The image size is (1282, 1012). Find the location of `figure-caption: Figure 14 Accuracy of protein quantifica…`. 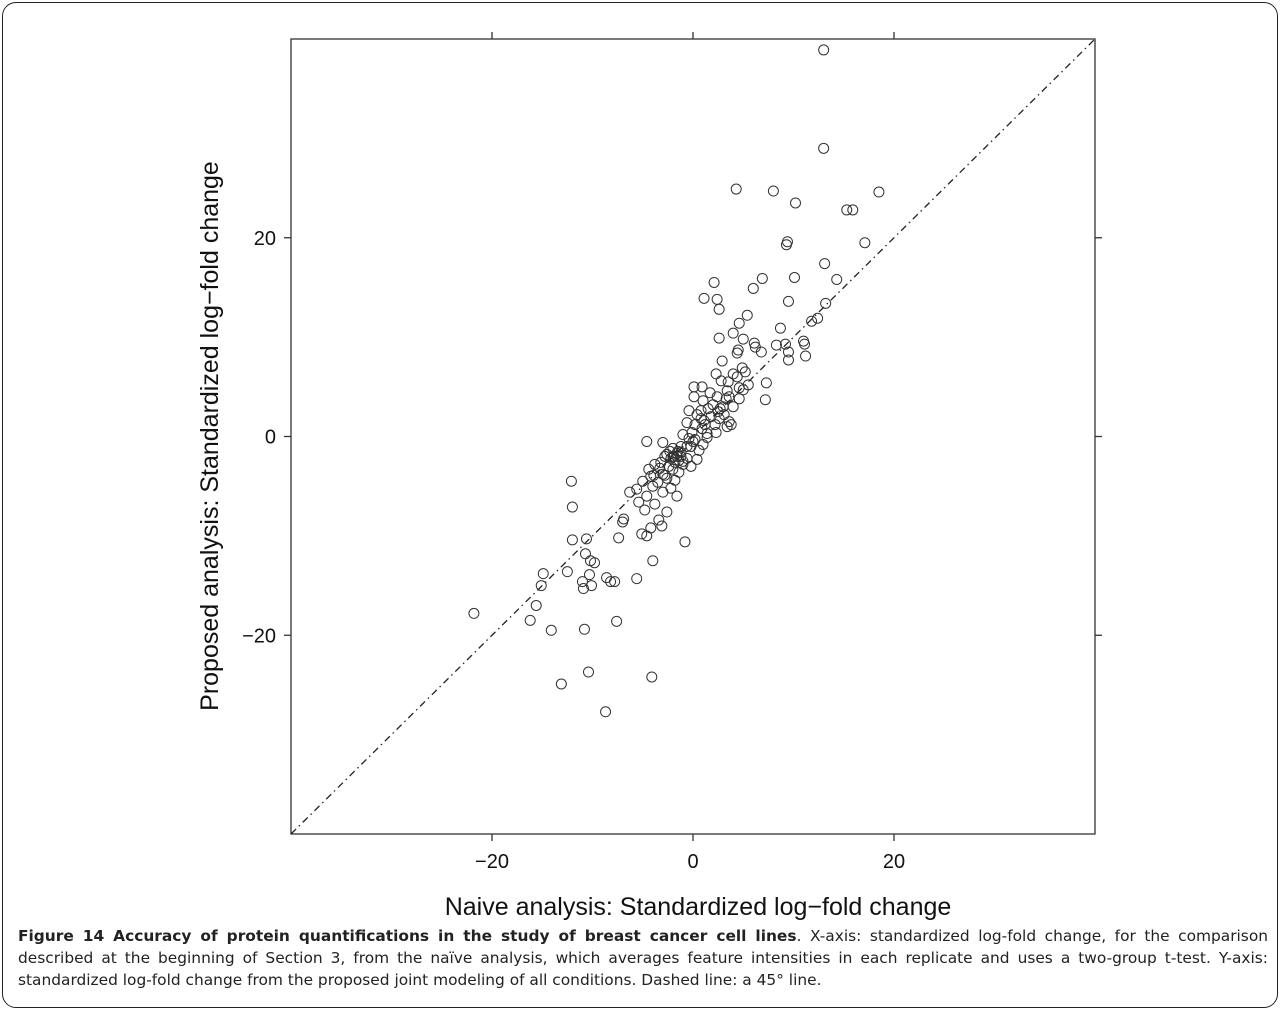

figure-caption: Figure 14 Accuracy of protein quantifica… is located at coordinates (643, 958).